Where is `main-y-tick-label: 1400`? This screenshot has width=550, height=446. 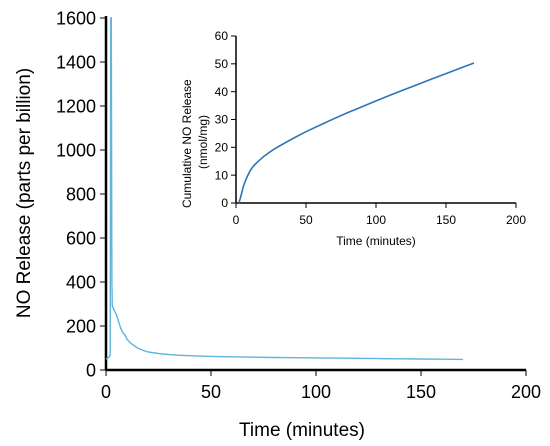
main-y-tick-label: 1400 is located at coordinates (76, 62).